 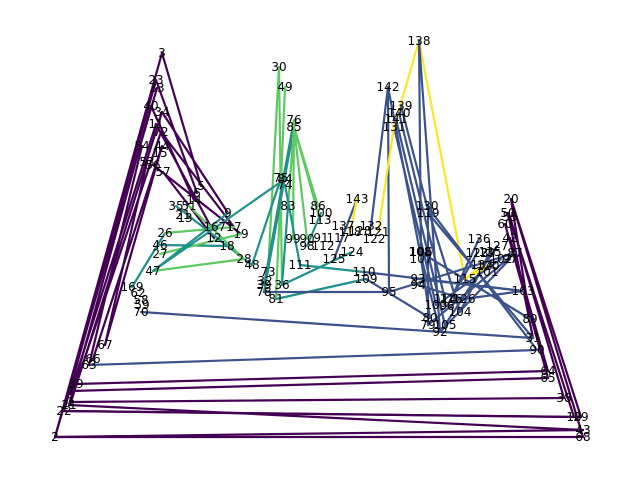 I want to click on node-label: 50, so click(x=507, y=213).